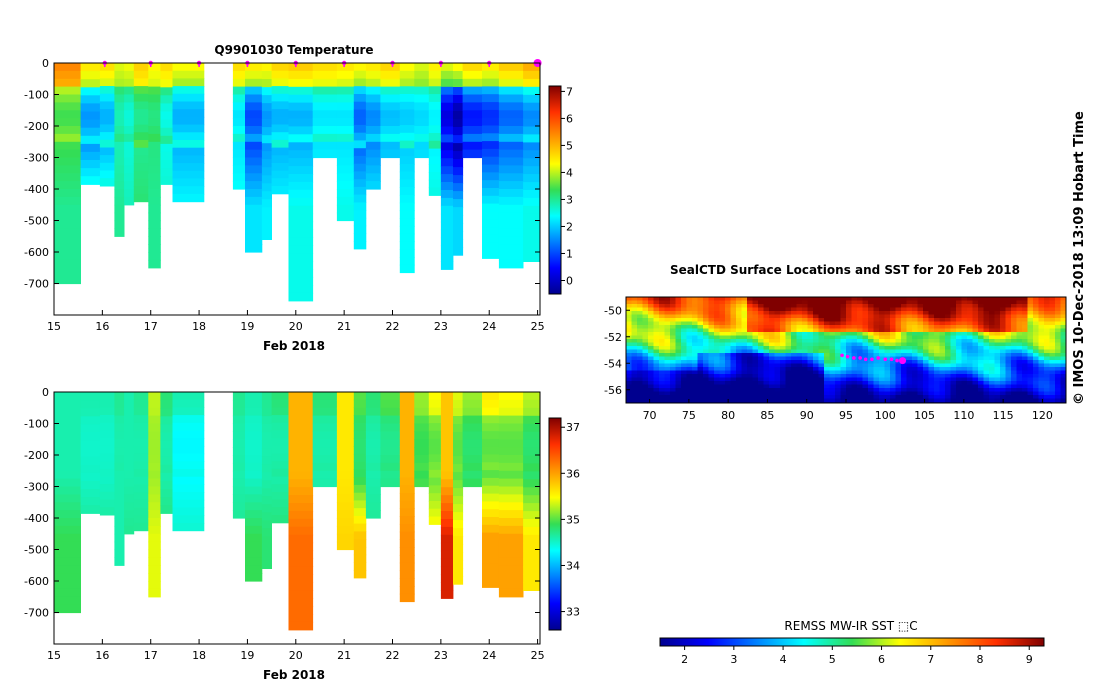  What do you see at coordinates (569, 145) in the screenshot?
I see `colorbar-tick-label: 5` at bounding box center [569, 145].